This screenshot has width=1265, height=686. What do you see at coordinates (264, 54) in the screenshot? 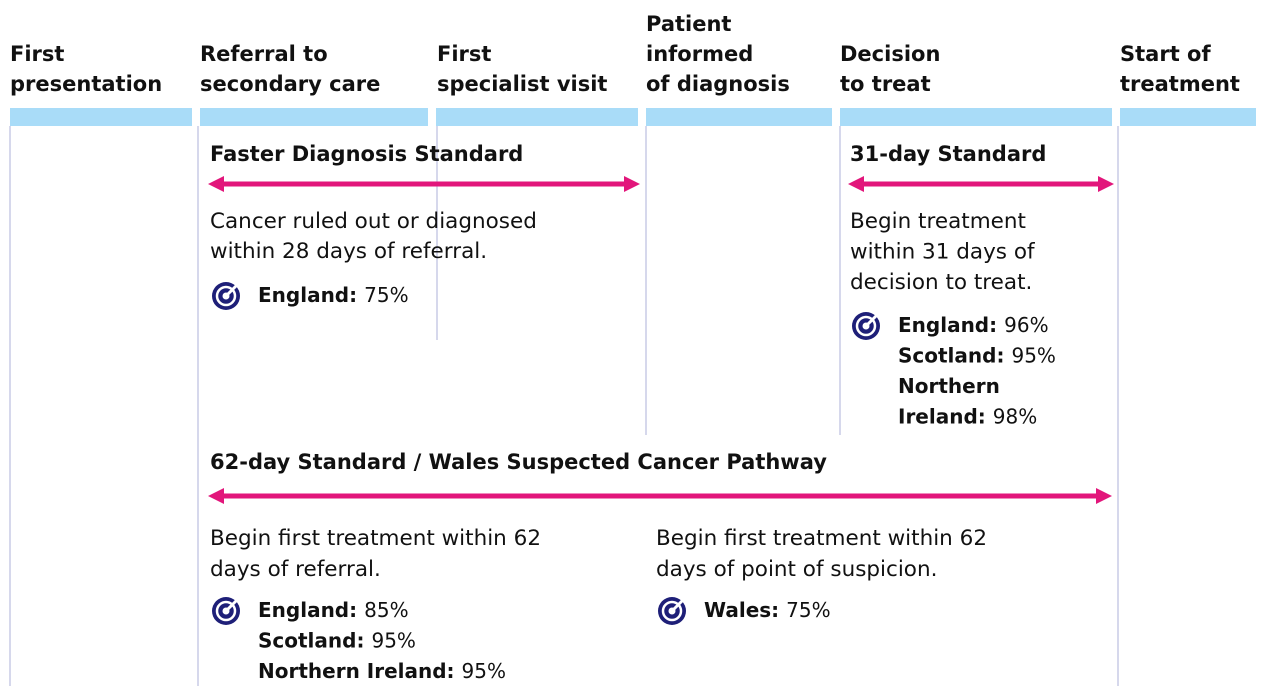
I see `column-header: Referral to` at bounding box center [264, 54].